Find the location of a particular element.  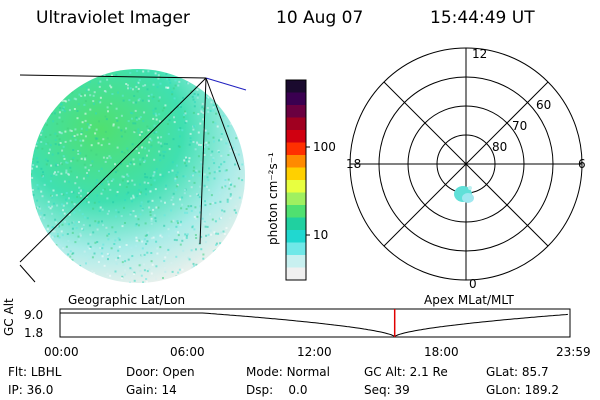

projection-right-label: Apex MLat/MLT is located at coordinates (469, 300).